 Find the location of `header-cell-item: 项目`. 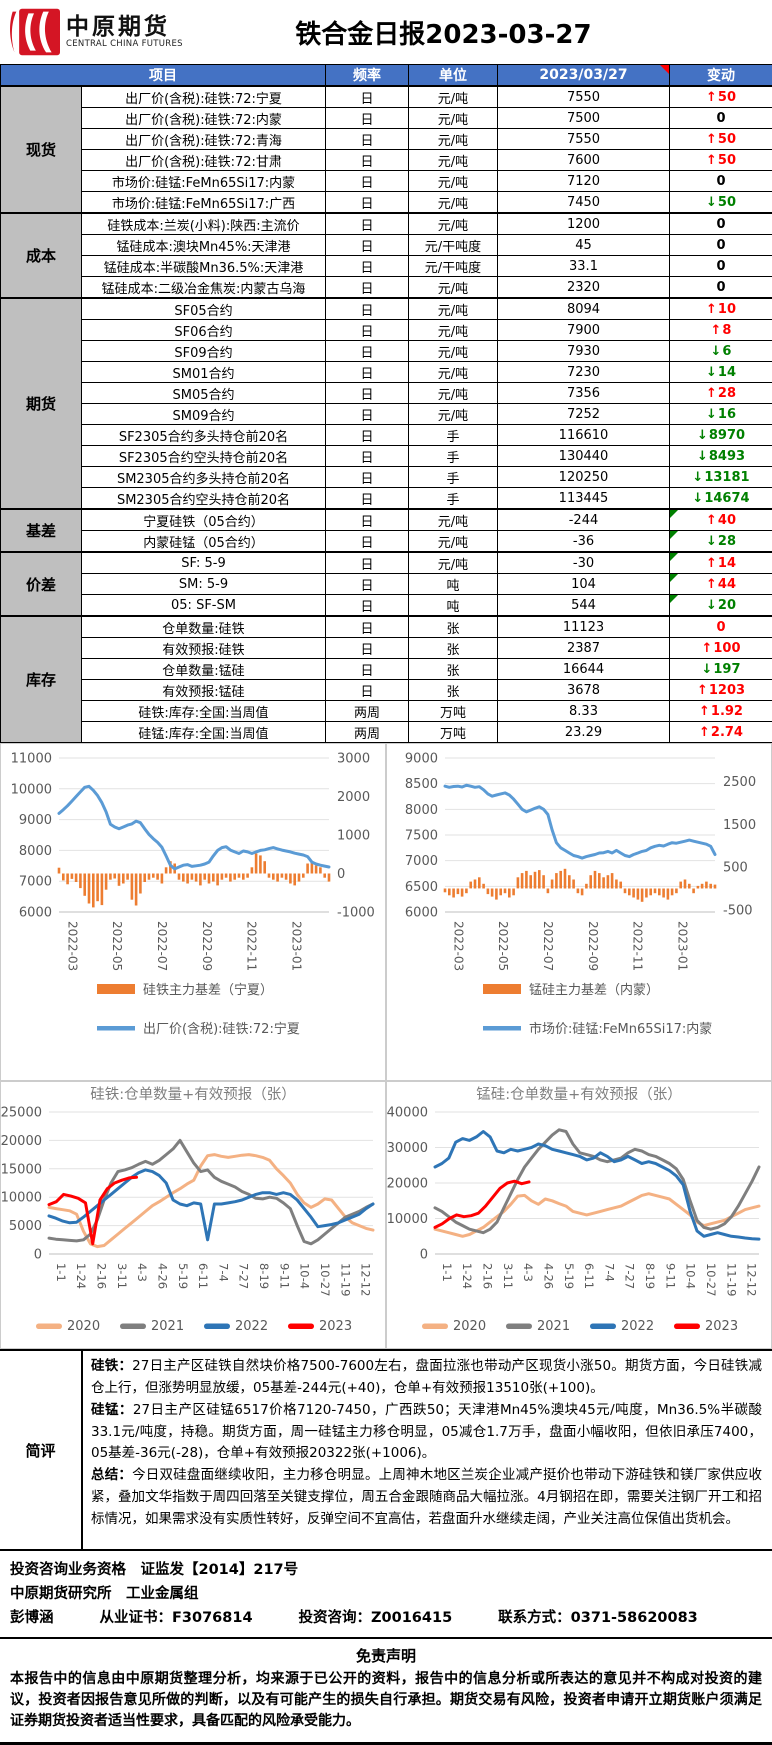

header-cell-item: 项目 is located at coordinates (163, 76).